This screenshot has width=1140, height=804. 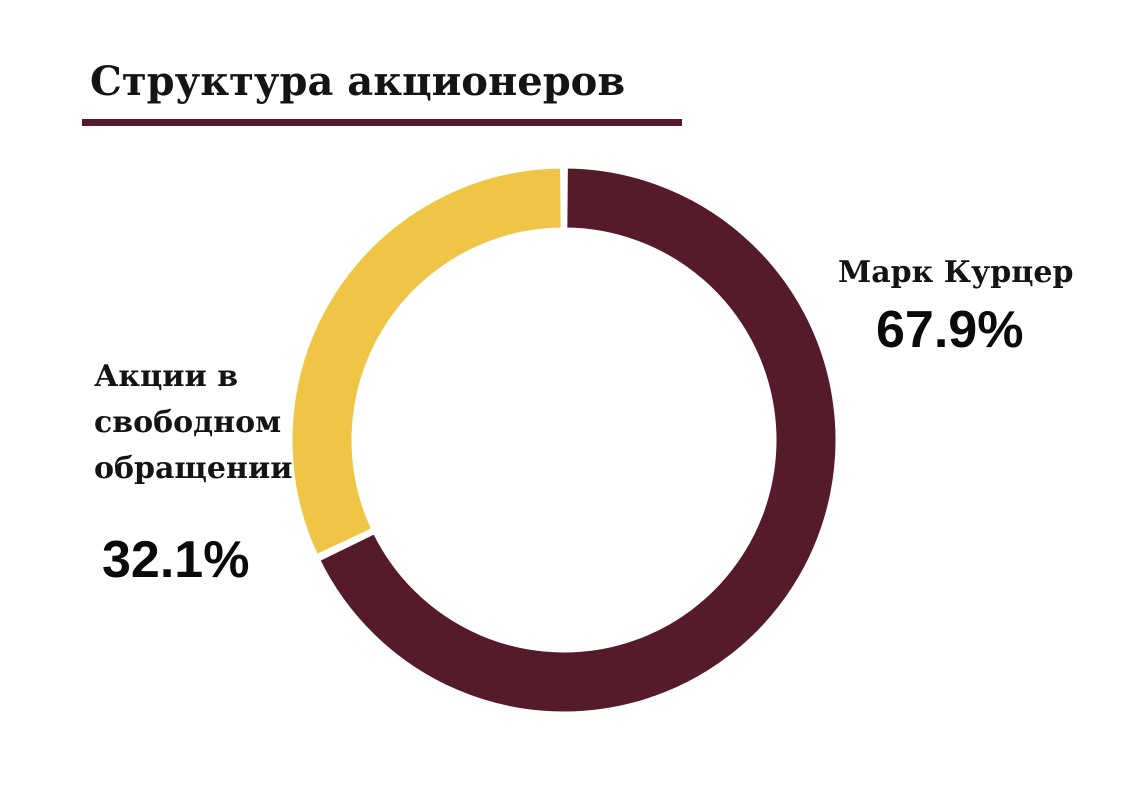 I want to click on segment-value-mark-kurtser: 67.9%, so click(x=950, y=330).